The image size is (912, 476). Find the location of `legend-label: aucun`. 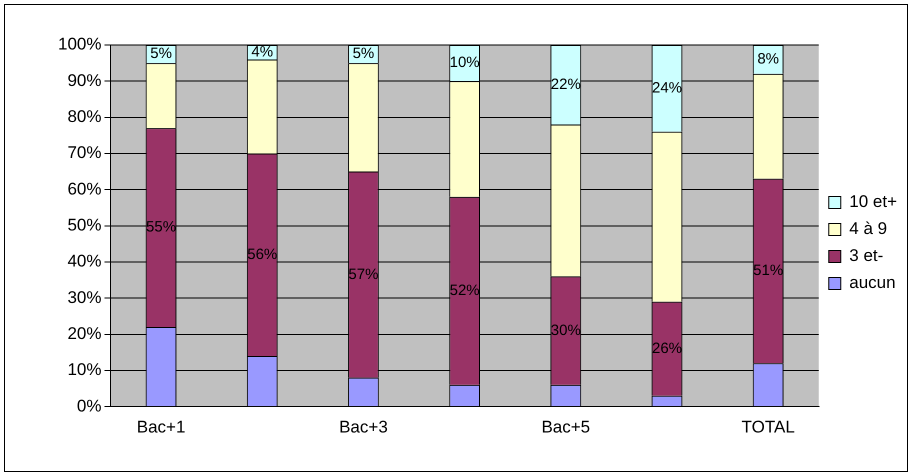

legend-label: aucun is located at coordinates (872, 282).